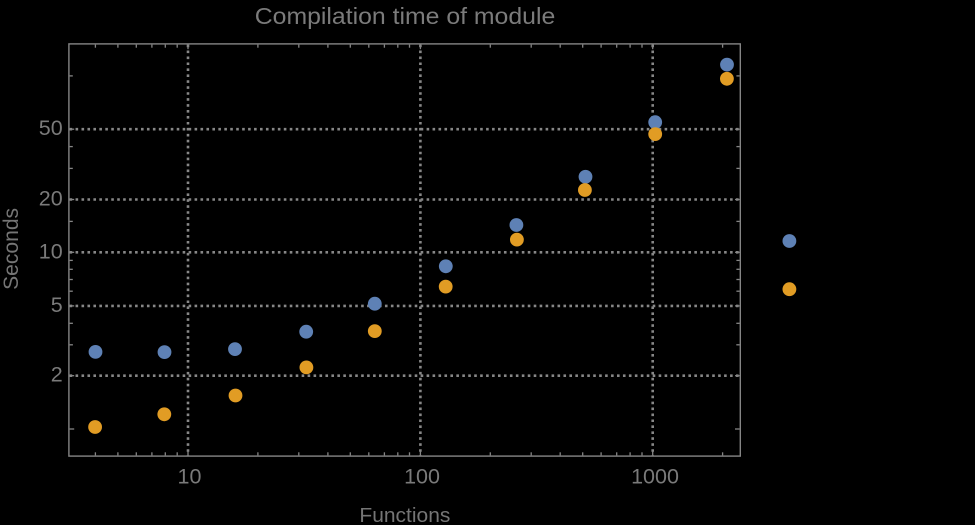 The image size is (975, 525). What do you see at coordinates (404, 514) in the screenshot?
I see `svg-text: Functions` at bounding box center [404, 514].